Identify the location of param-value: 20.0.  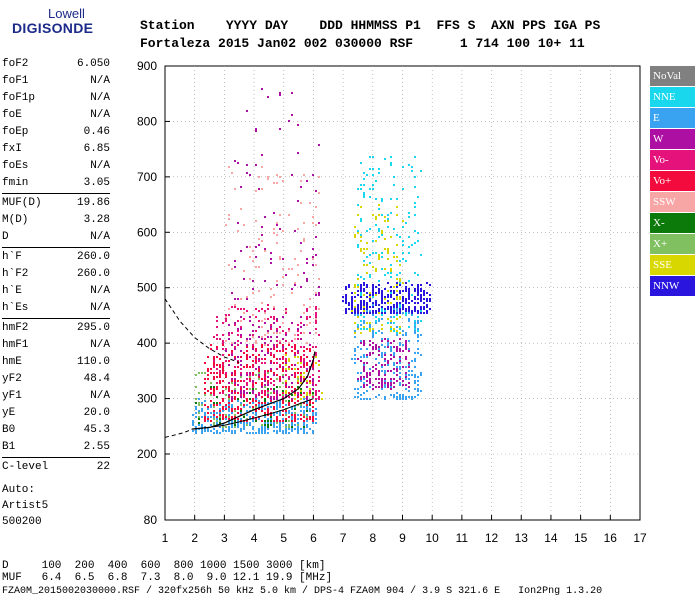
(96, 413).